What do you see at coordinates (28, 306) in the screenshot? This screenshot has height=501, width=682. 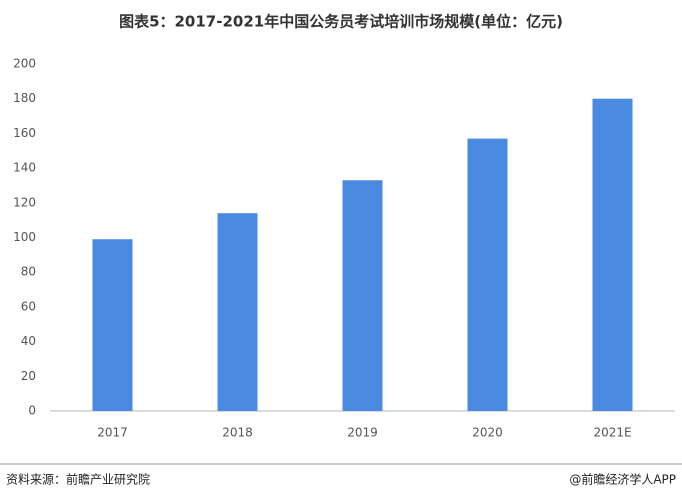 I see `y-tick-label: 60` at bounding box center [28, 306].